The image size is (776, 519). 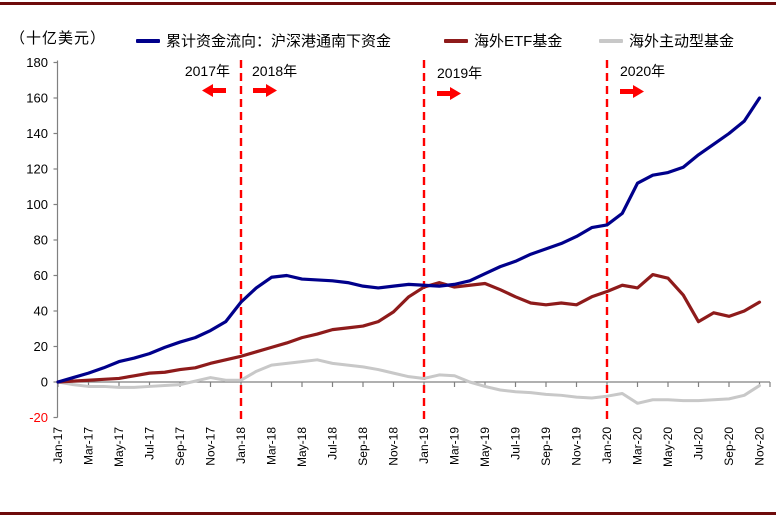 I want to click on left-arrow-icon, so click(x=214, y=90).